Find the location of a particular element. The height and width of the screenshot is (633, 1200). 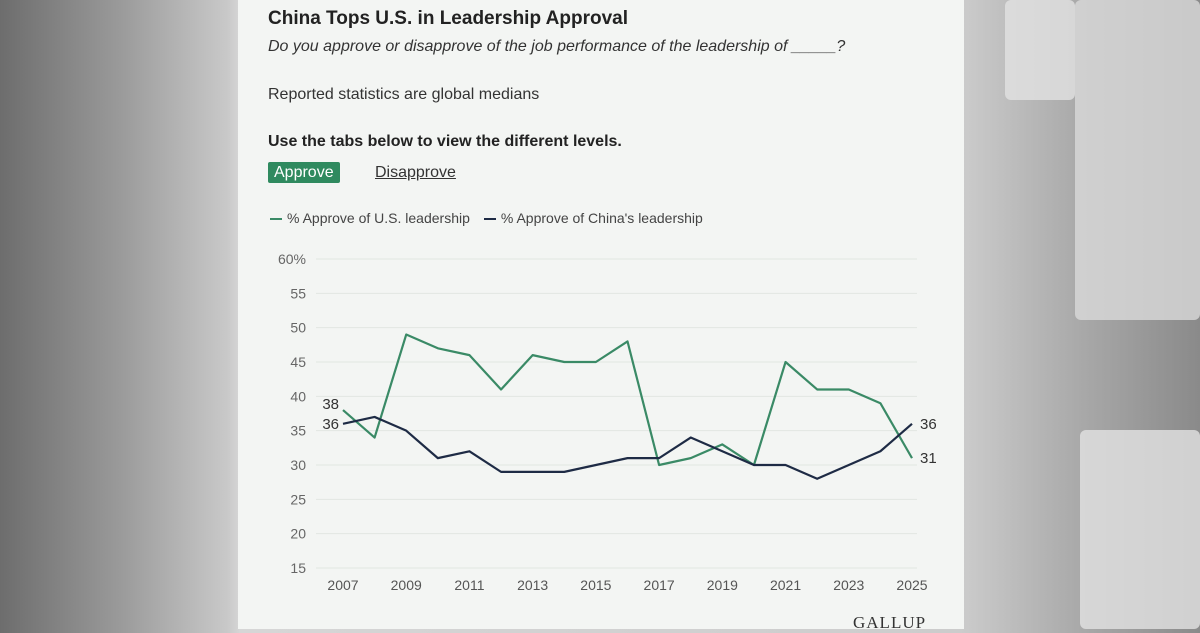

y-tick-label: 25 is located at coordinates (298, 499).